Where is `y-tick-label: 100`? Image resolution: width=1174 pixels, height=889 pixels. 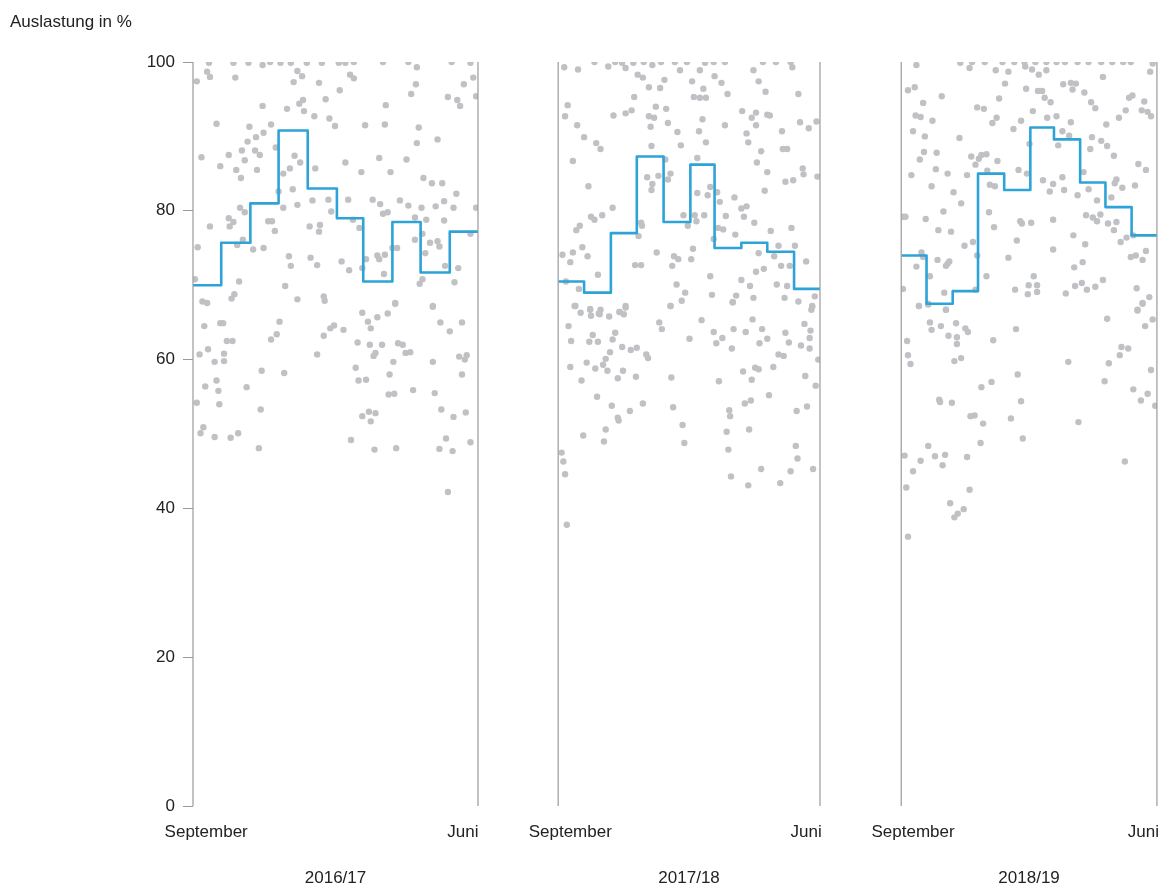 y-tick-label: 100 is located at coordinates (160, 61).